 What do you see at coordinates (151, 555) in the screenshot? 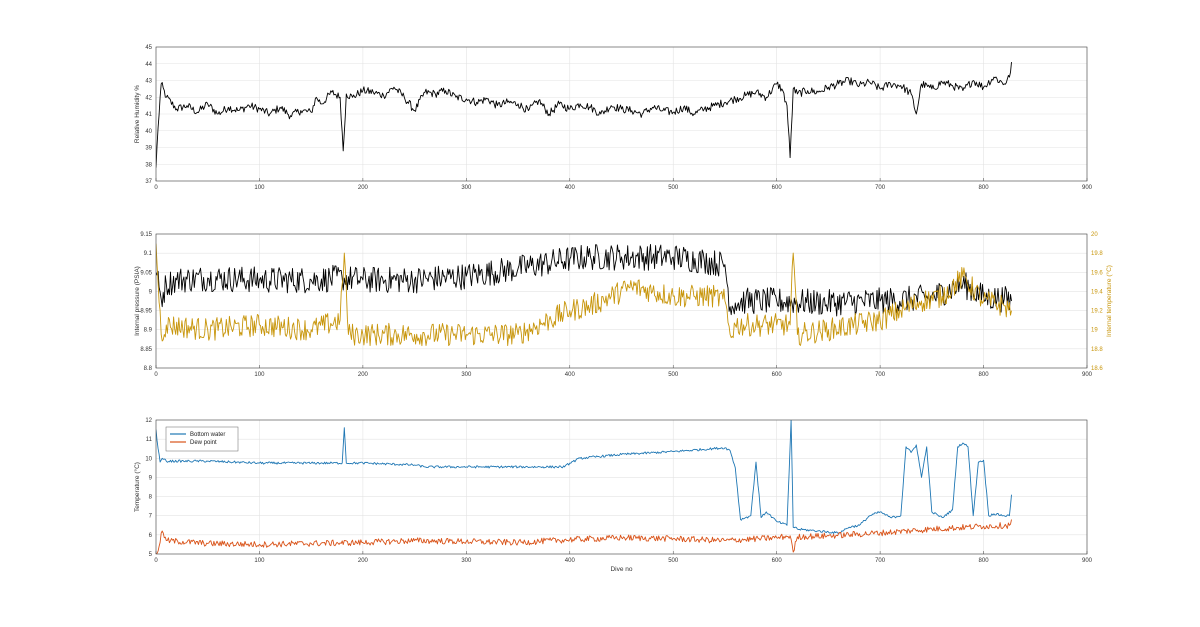
I see `y-tick-label: 5` at bounding box center [151, 555].